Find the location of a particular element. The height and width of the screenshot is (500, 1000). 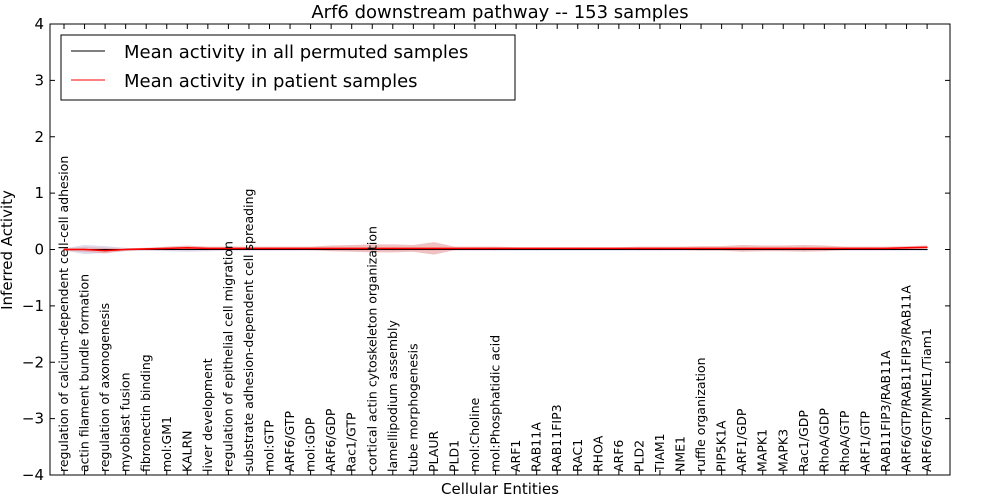

x-tick-label: ARF6/GDP is located at coordinates (330, 440).